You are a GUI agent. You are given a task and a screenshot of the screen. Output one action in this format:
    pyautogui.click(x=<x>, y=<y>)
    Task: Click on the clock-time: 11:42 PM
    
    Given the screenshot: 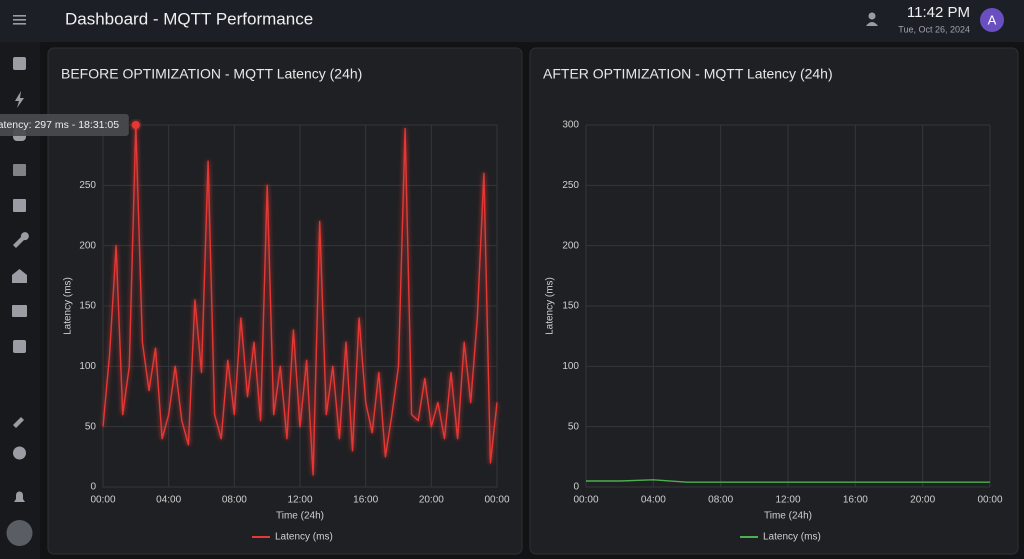 What is the action you would take?
    pyautogui.click(x=938, y=12)
    